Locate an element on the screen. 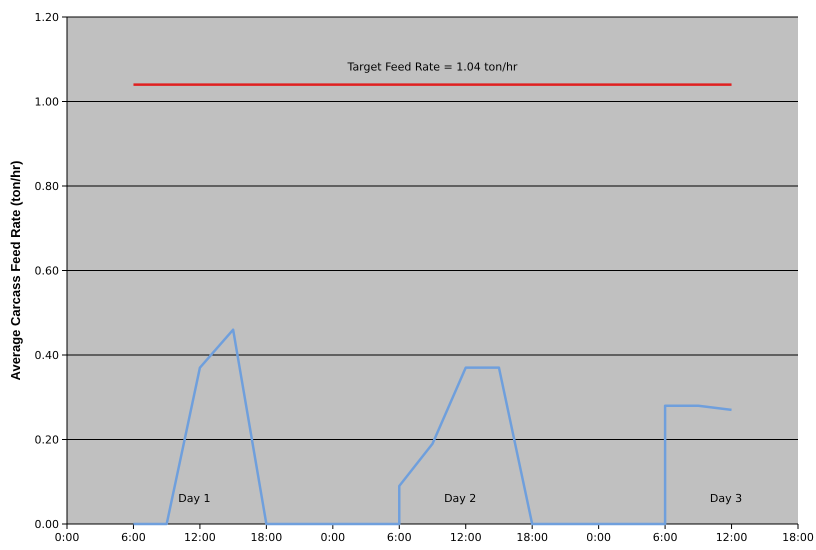 This screenshot has width=816, height=550. y-tick-label: 0.60 is located at coordinates (46, 271).